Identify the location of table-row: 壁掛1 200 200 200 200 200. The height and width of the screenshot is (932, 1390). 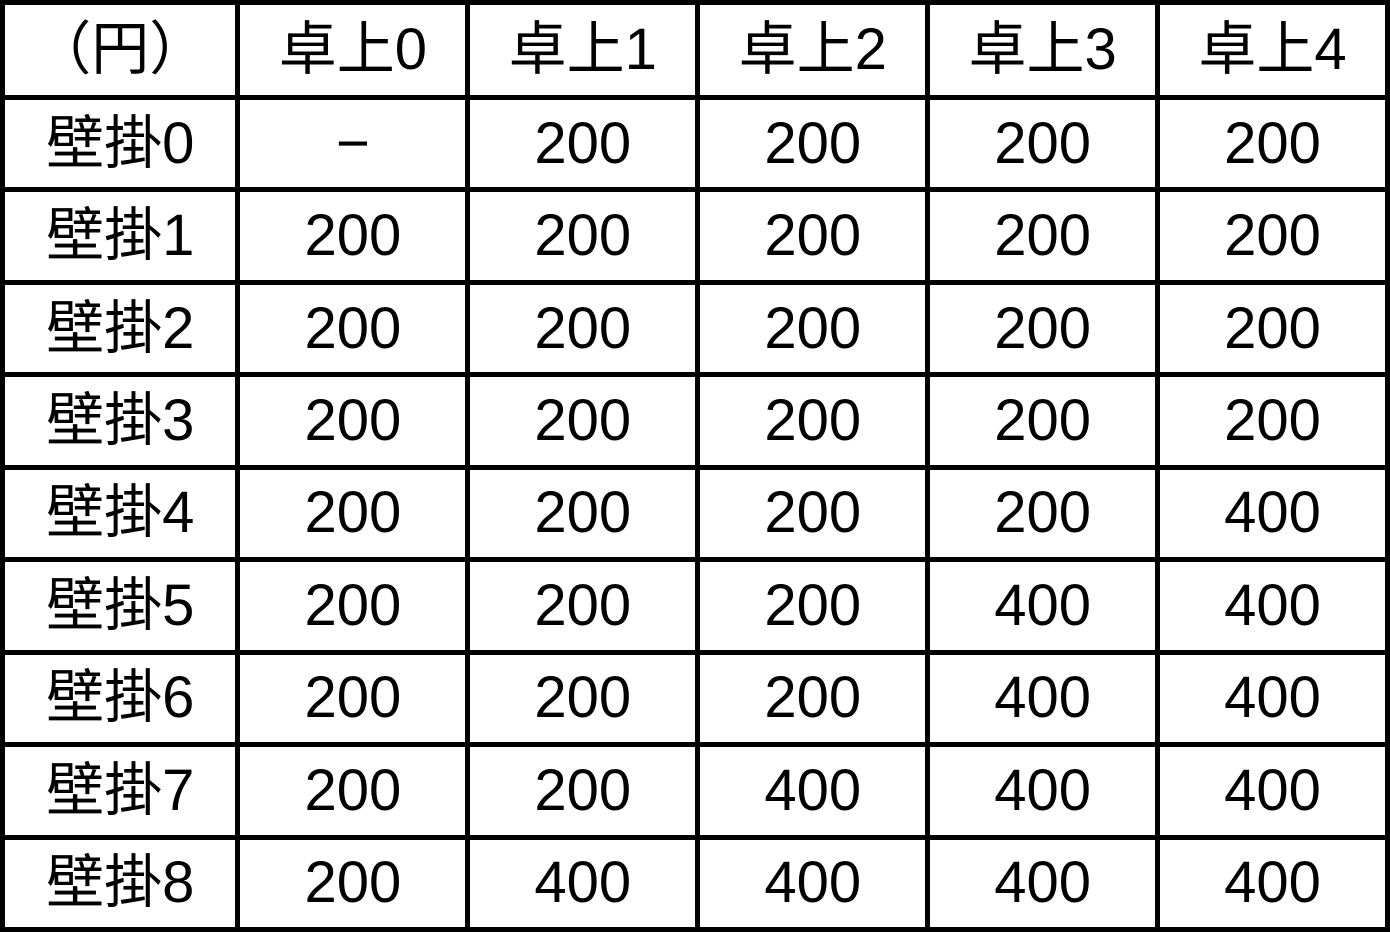
(695, 236).